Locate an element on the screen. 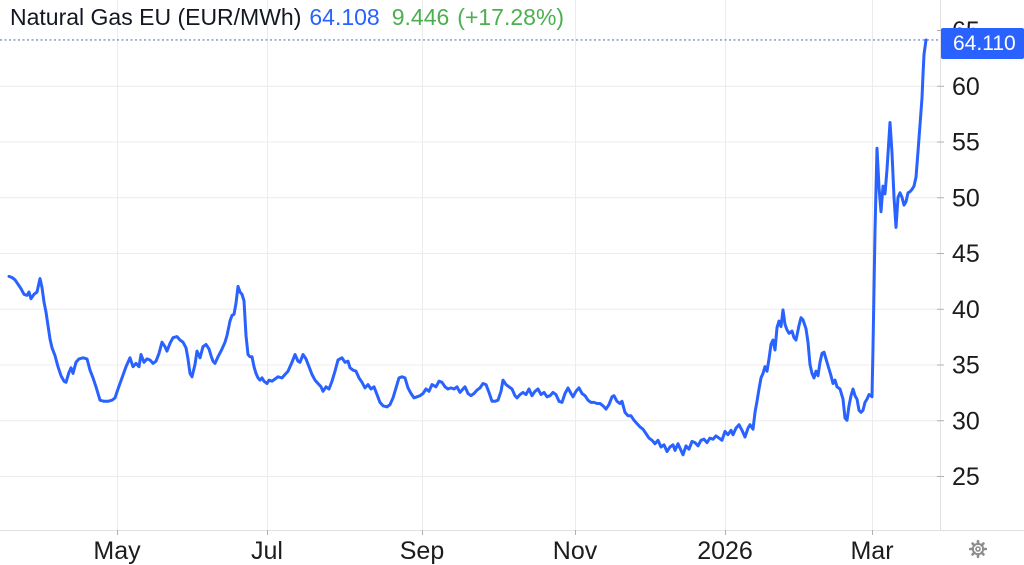  svg-text: 2026 is located at coordinates (725, 551).